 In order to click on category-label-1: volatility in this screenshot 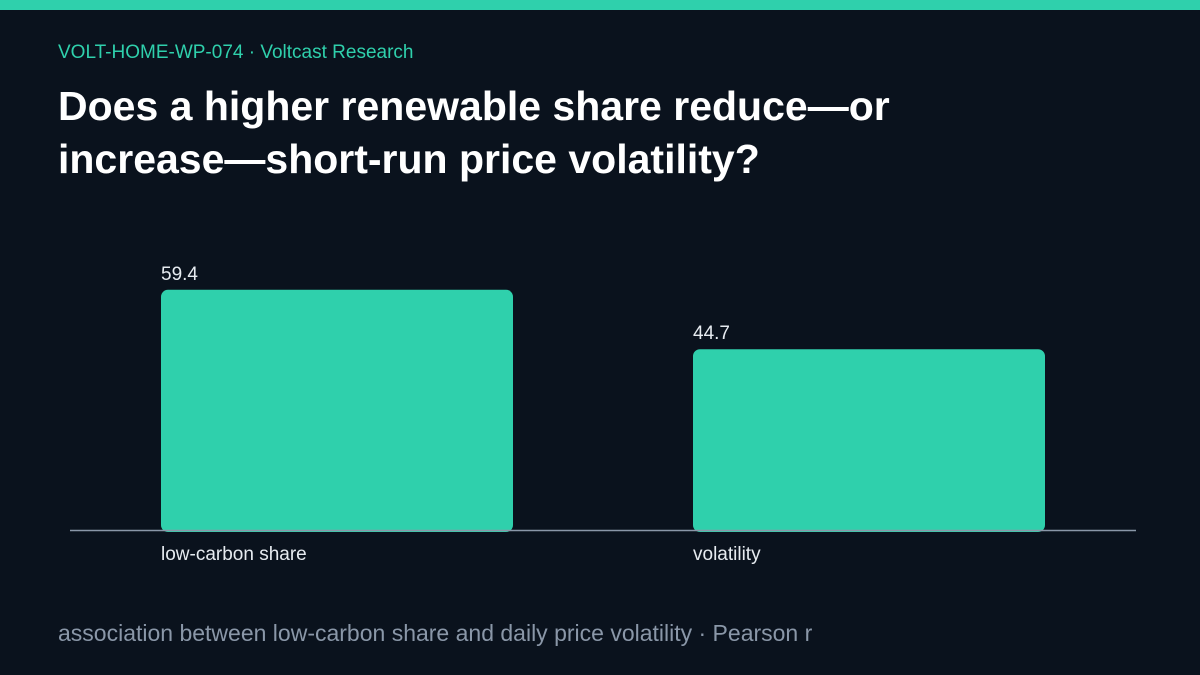, I will do `click(727, 554)`.